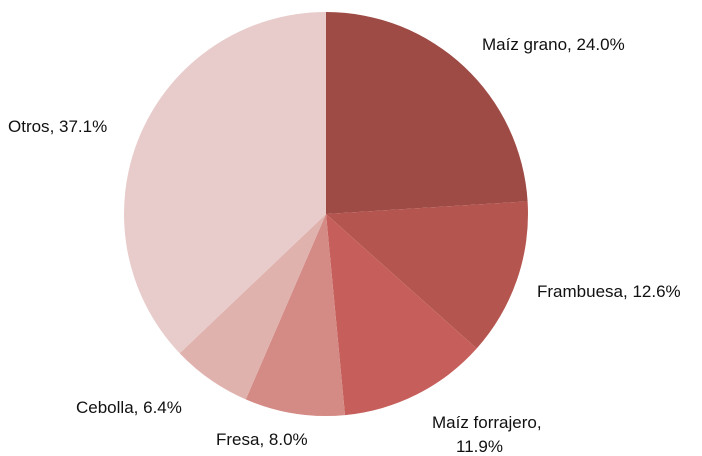 The width and height of the screenshot is (702, 456). I want to click on slice-value-label: 6.4%, so click(162, 407).